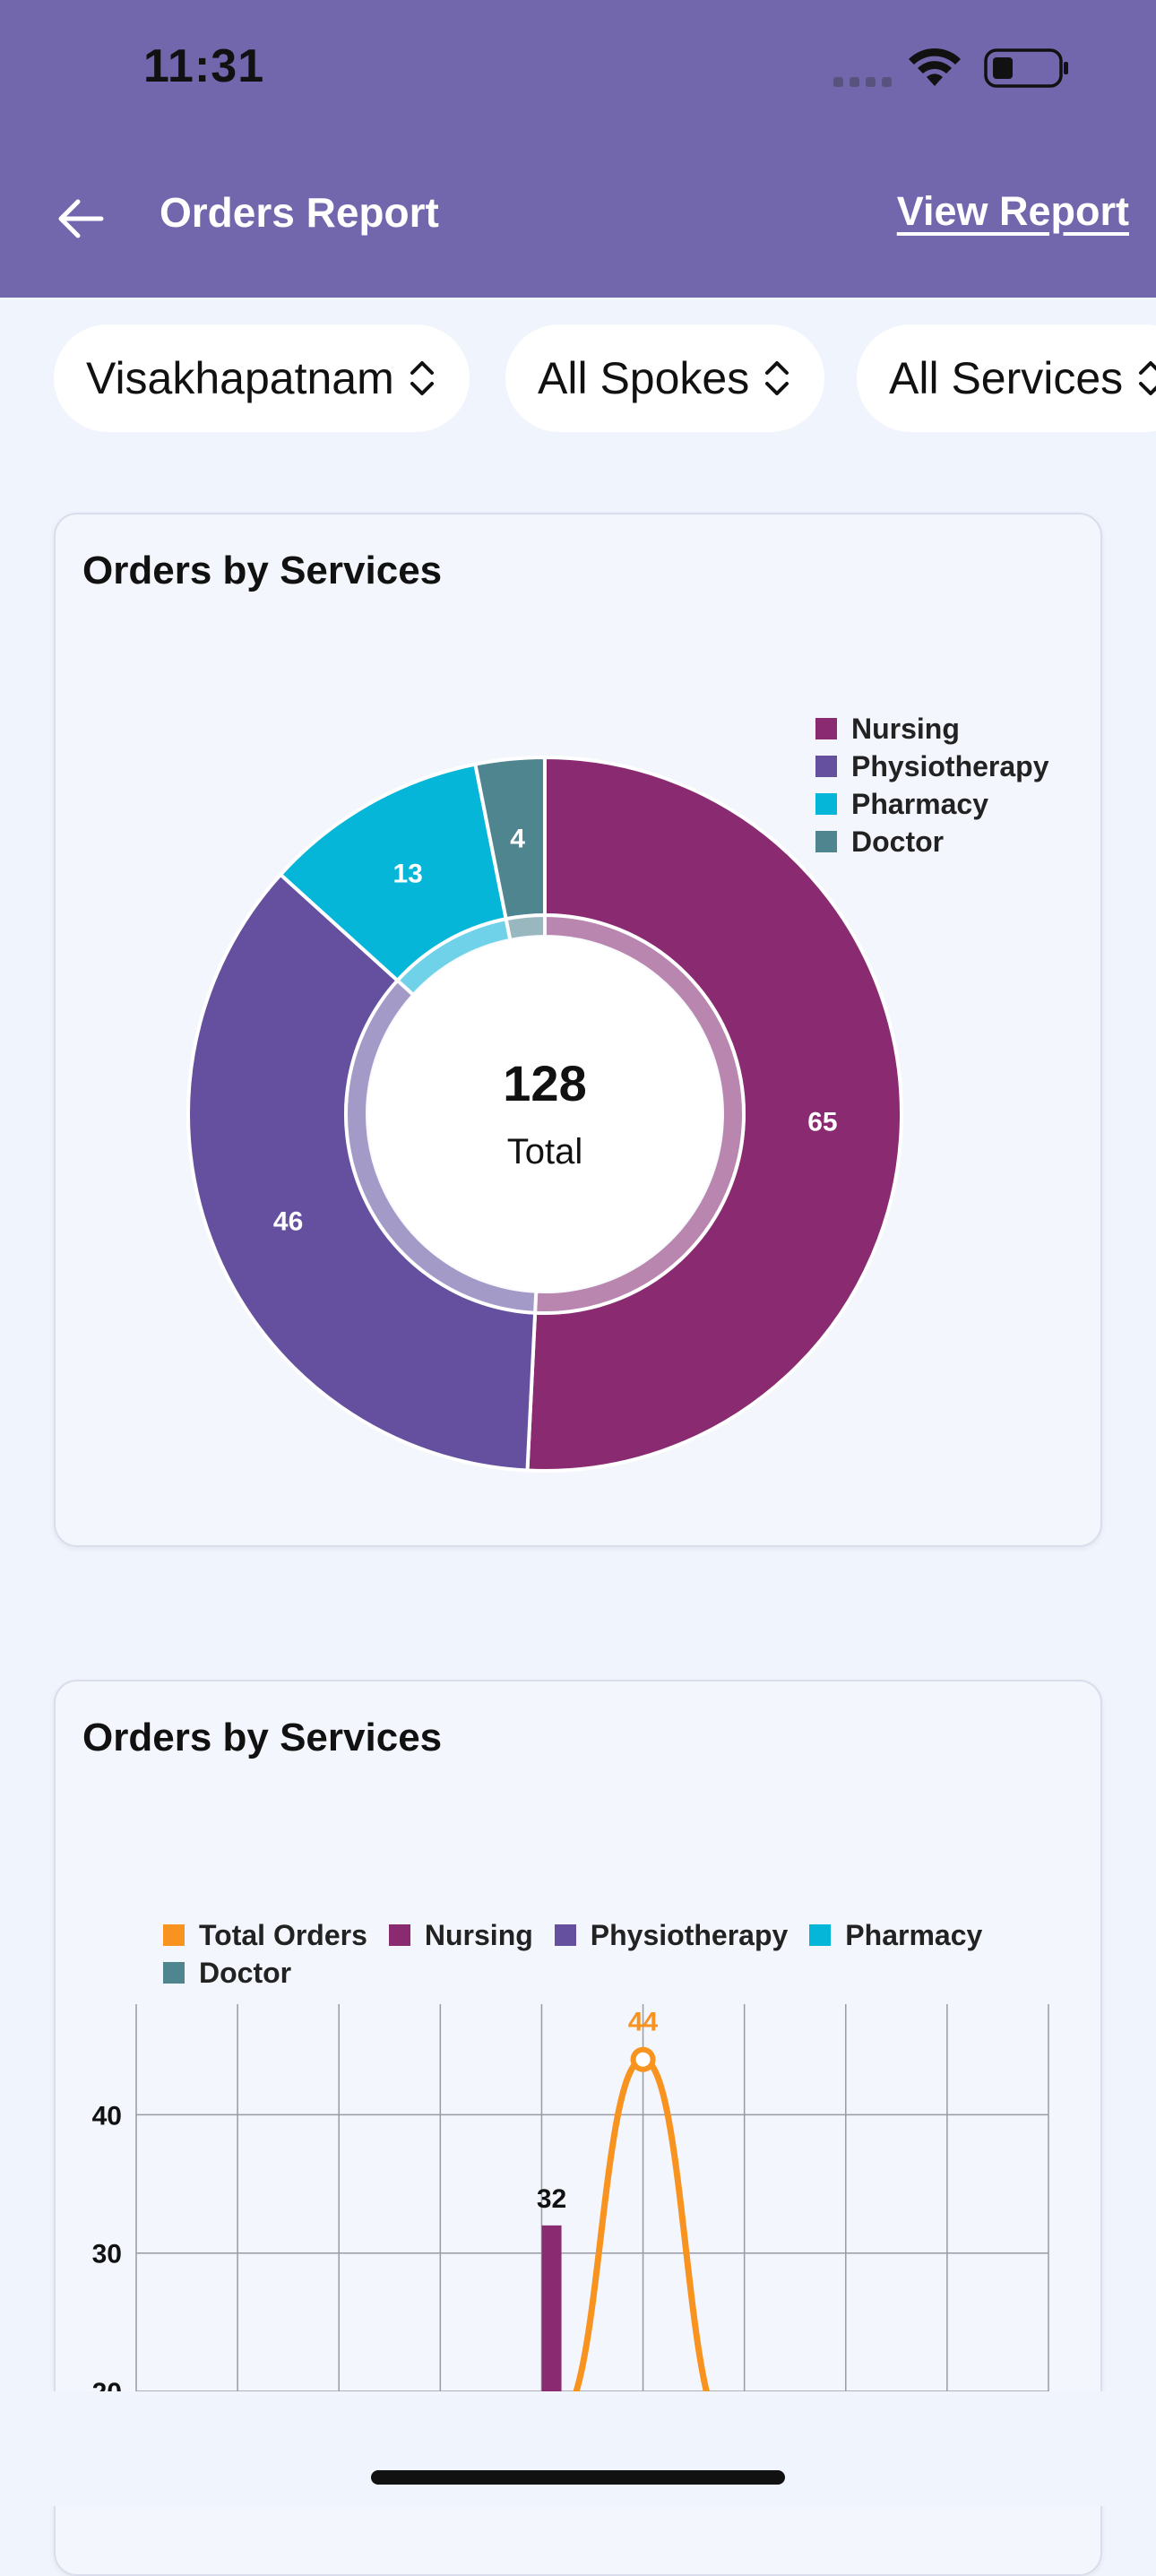 The width and height of the screenshot is (1156, 2576). Describe the element at coordinates (265, 1935) in the screenshot. I see `legend-item-total-orders: Total Orders` at that location.